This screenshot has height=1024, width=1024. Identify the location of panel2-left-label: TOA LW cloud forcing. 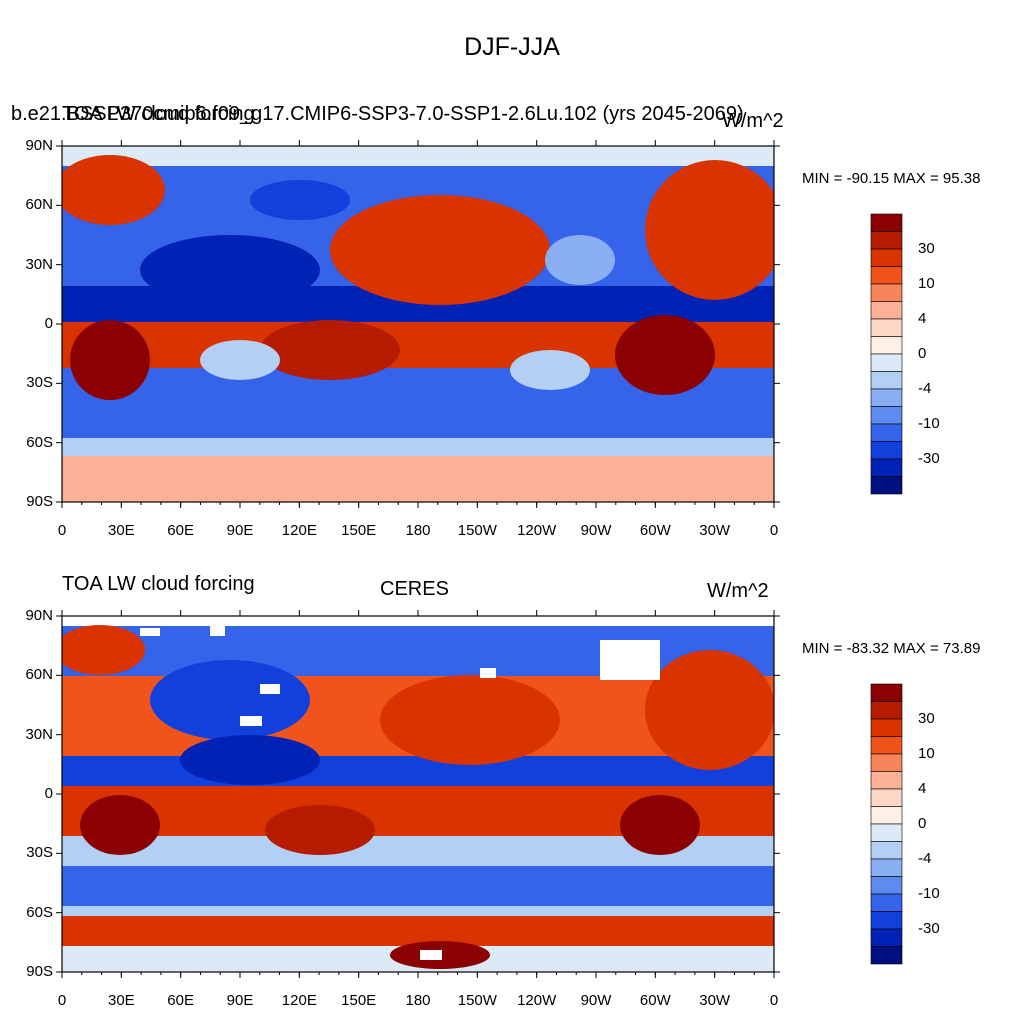
(158, 584).